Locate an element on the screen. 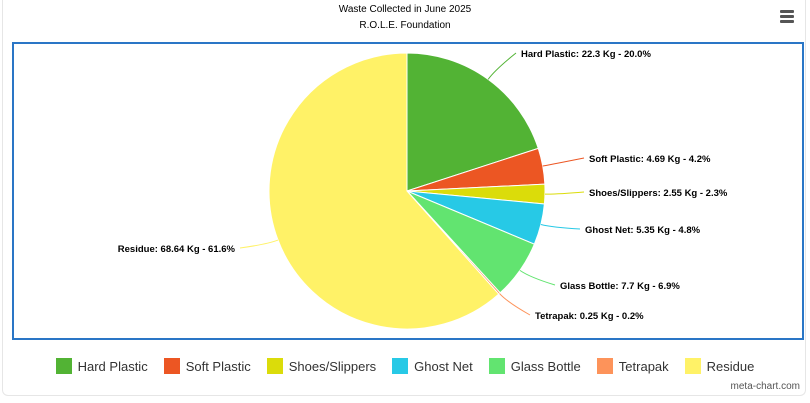  data-label: Ghost Net: 5.35 Kg - 4.8% is located at coordinates (643, 230).